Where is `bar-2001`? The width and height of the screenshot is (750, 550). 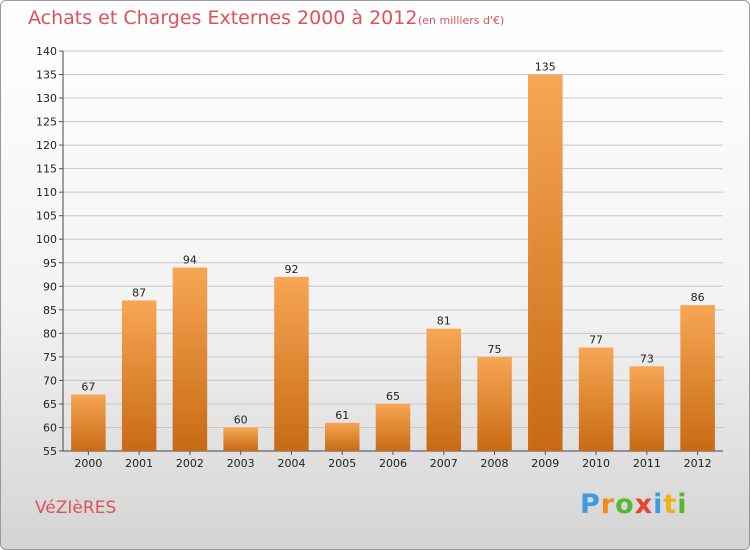
bar-2001 is located at coordinates (139, 375).